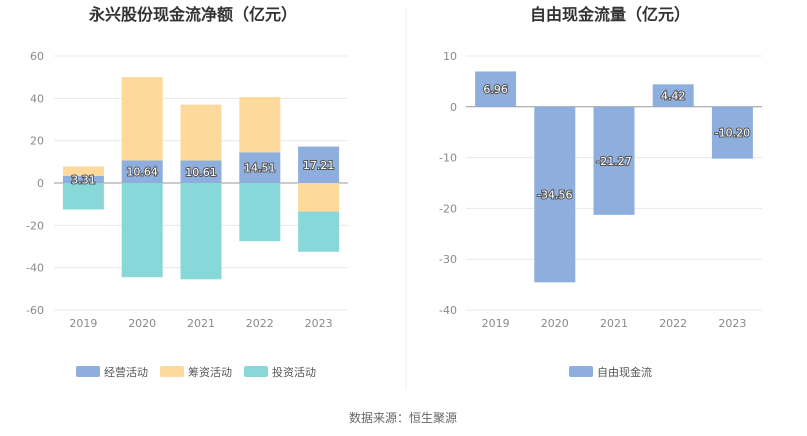 Image resolution: width=807 pixels, height=436 pixels. Describe the element at coordinates (610, 14) in the screenshot. I see `chart2-title: 自由现金流量（亿元）` at that location.